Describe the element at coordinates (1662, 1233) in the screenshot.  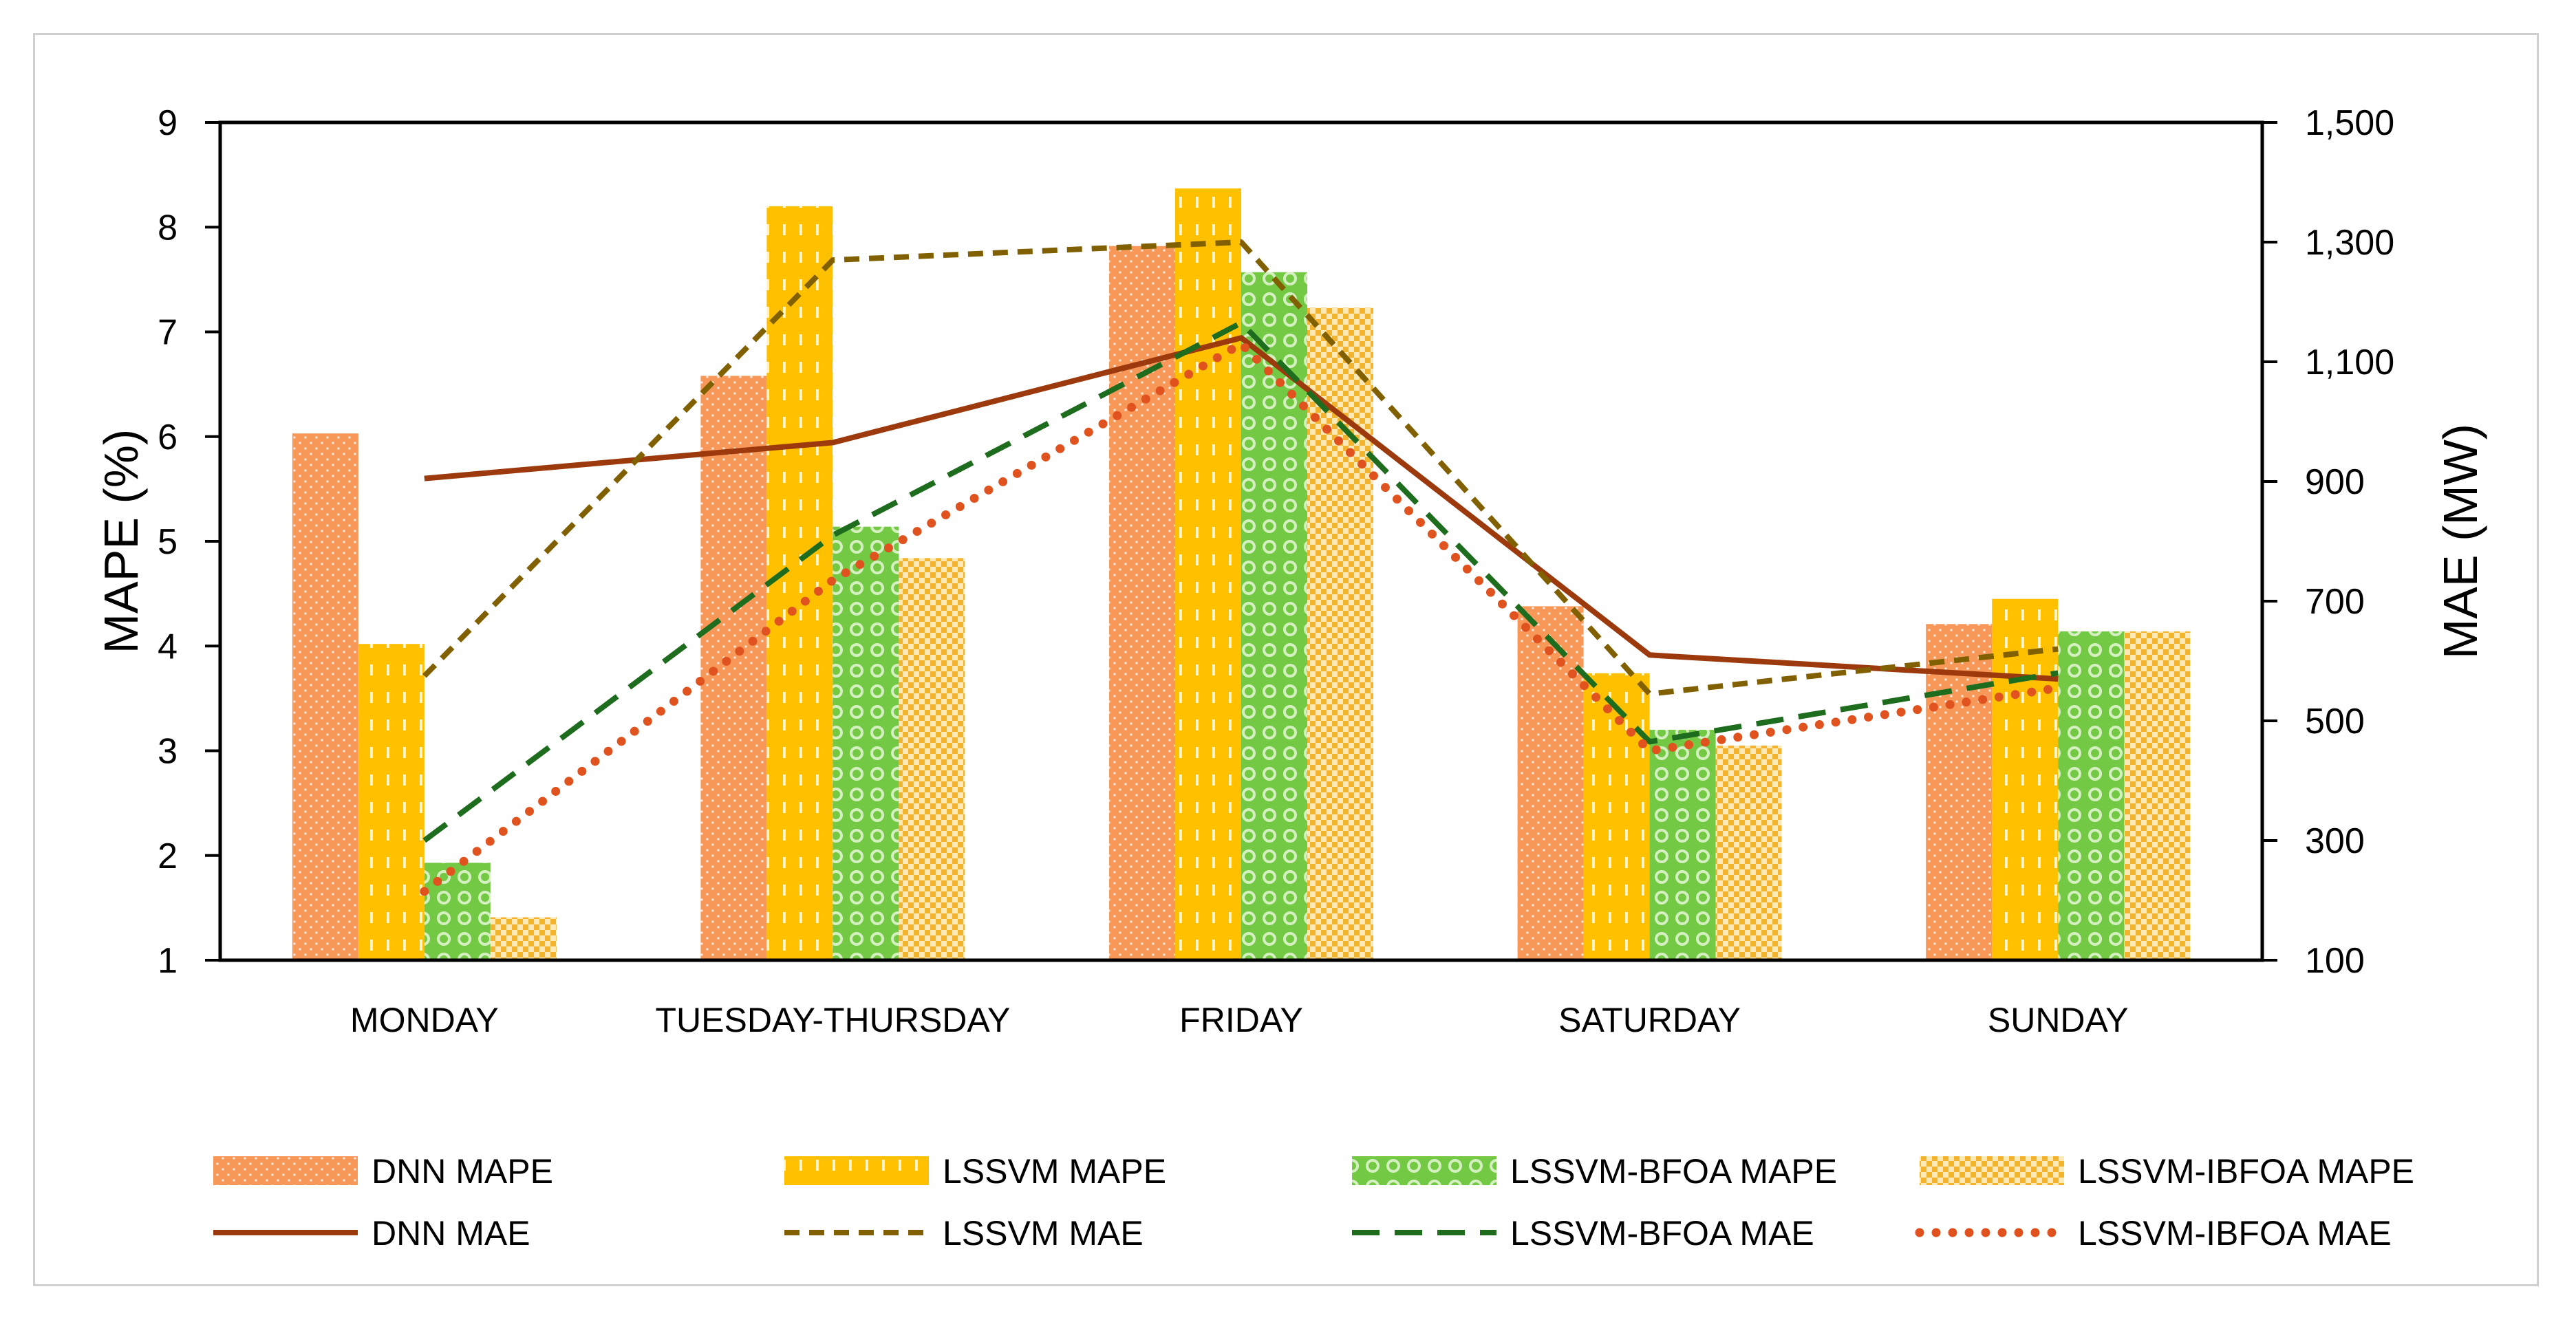
I see `legend-label-lssvm-bfoa-mae: LSSVM-BFOA MAE` at that location.